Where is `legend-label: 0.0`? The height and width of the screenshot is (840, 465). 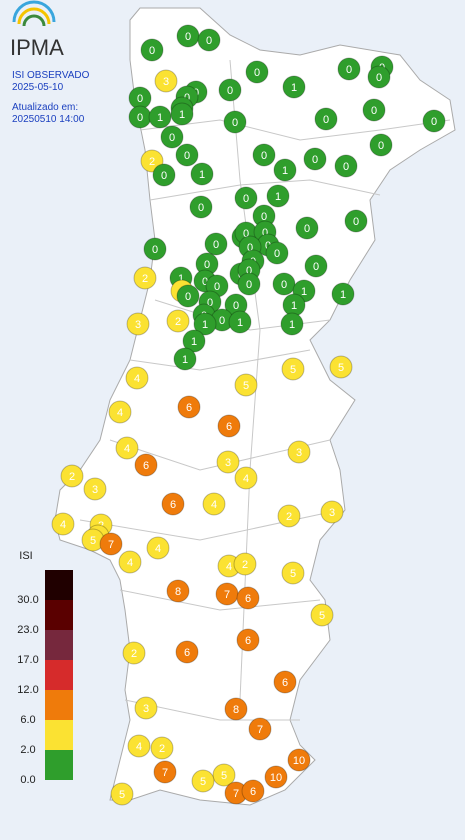 legend-label: 0.0 is located at coordinates (27, 780).